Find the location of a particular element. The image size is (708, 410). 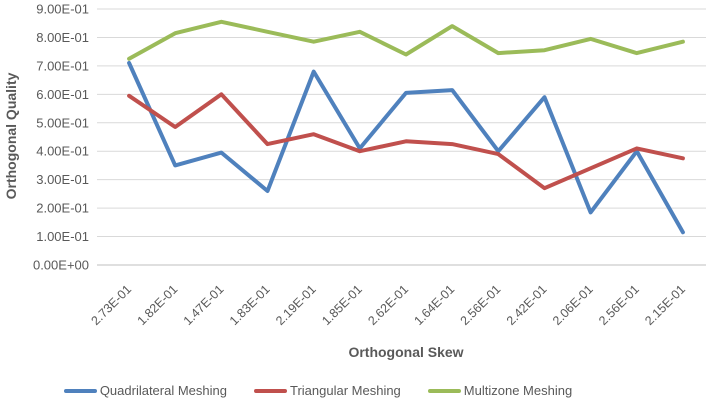

legend-label: Multizone Meshing is located at coordinates (518, 390).